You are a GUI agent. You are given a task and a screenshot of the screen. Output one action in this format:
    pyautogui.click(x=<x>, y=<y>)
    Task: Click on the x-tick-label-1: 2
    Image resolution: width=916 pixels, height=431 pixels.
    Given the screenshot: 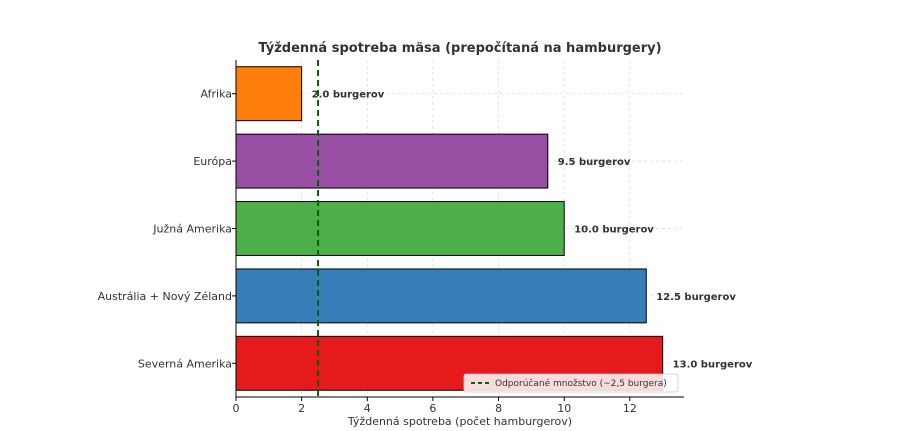 What is the action you would take?
    pyautogui.click(x=301, y=408)
    